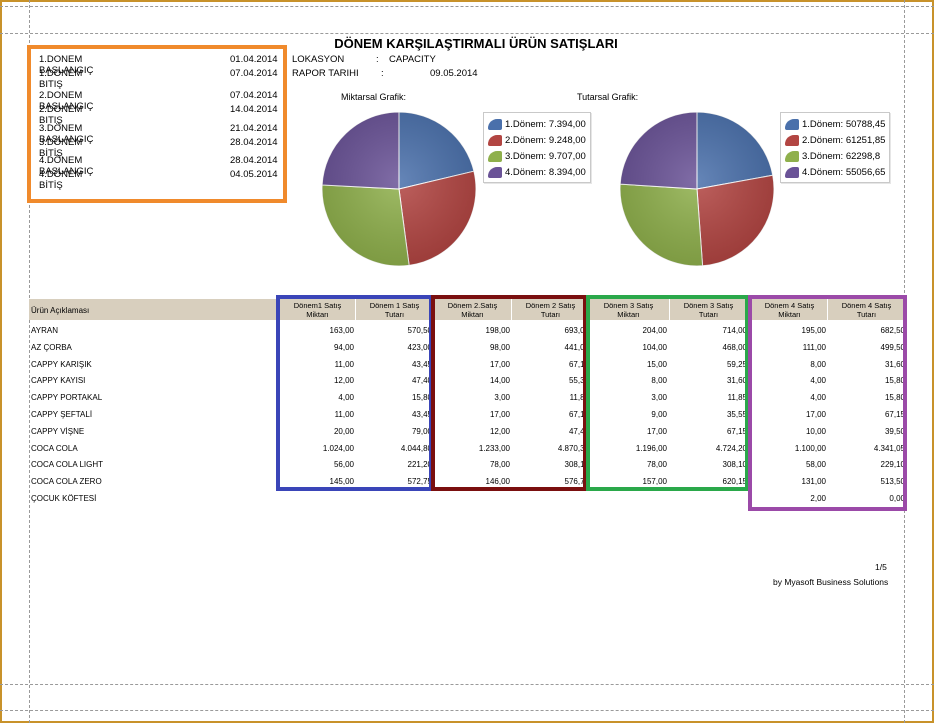  I want to click on table-cell: 682,50, so click(892, 330).